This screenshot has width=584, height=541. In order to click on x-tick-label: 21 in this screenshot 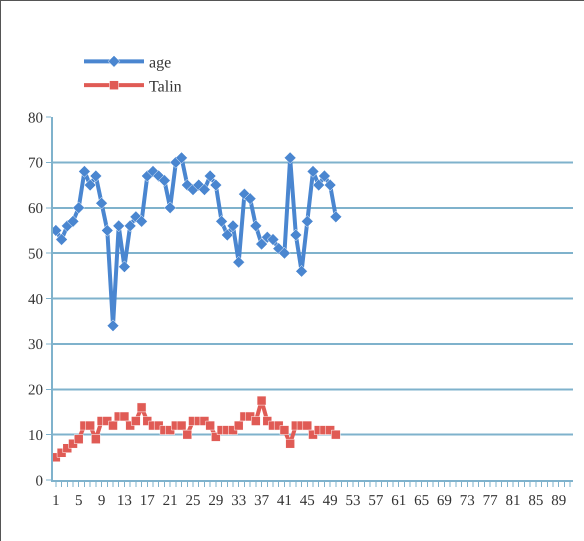, I will do `click(170, 501)`.